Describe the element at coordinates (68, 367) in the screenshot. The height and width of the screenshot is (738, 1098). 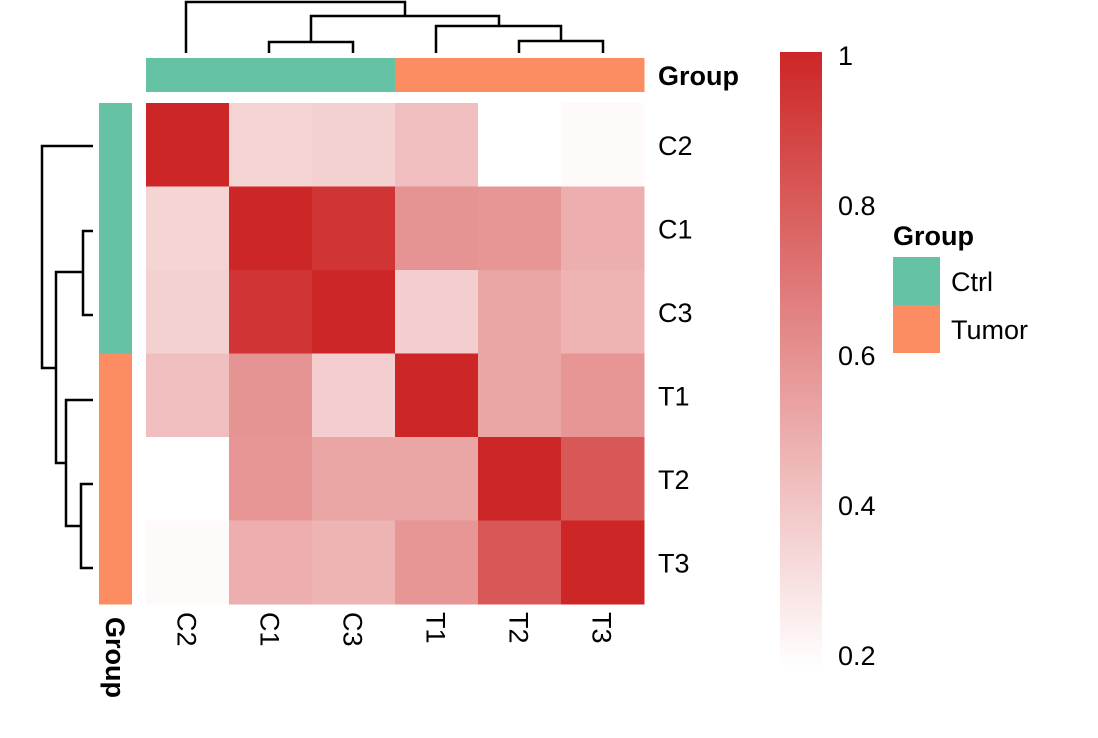
I see `row-dend-rest` at that location.